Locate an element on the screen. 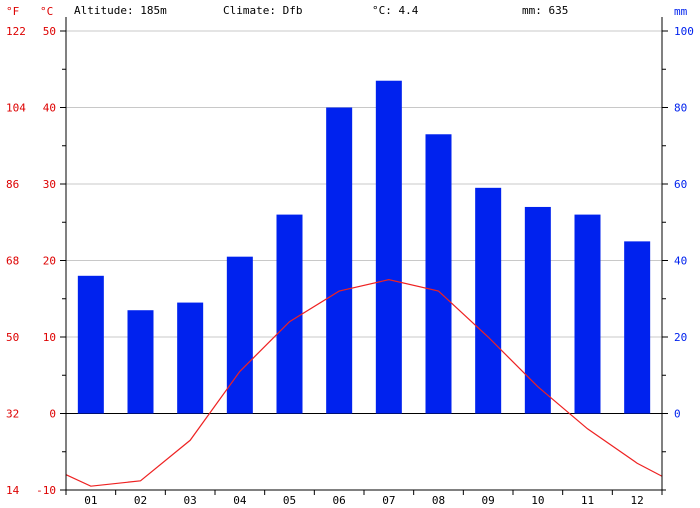 The width and height of the screenshot is (700, 508). fahrenheit-tick-label: 32 is located at coordinates (12, 414).